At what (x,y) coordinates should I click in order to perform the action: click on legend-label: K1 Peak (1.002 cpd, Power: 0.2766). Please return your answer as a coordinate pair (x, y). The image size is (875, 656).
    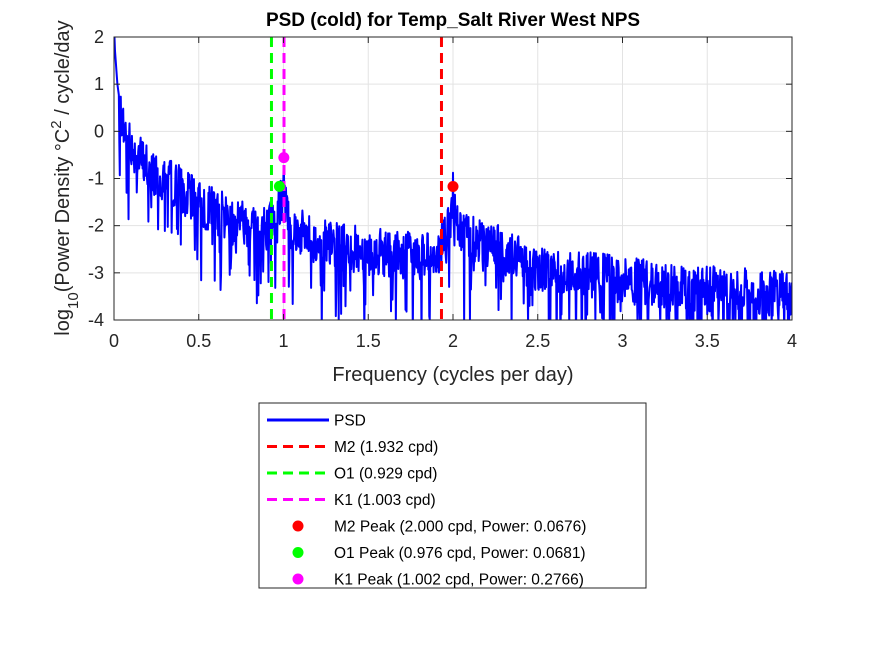
    Looking at the image, I should click on (459, 580).